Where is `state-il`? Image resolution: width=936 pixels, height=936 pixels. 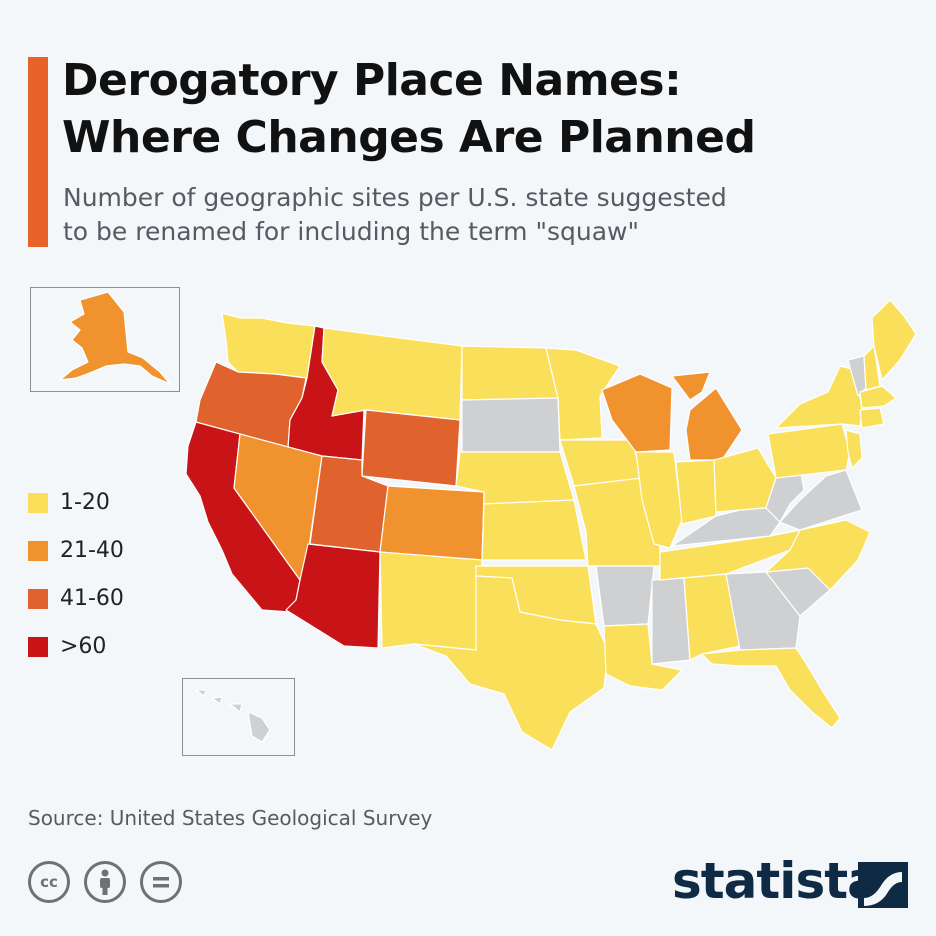
state-il is located at coordinates (659, 500).